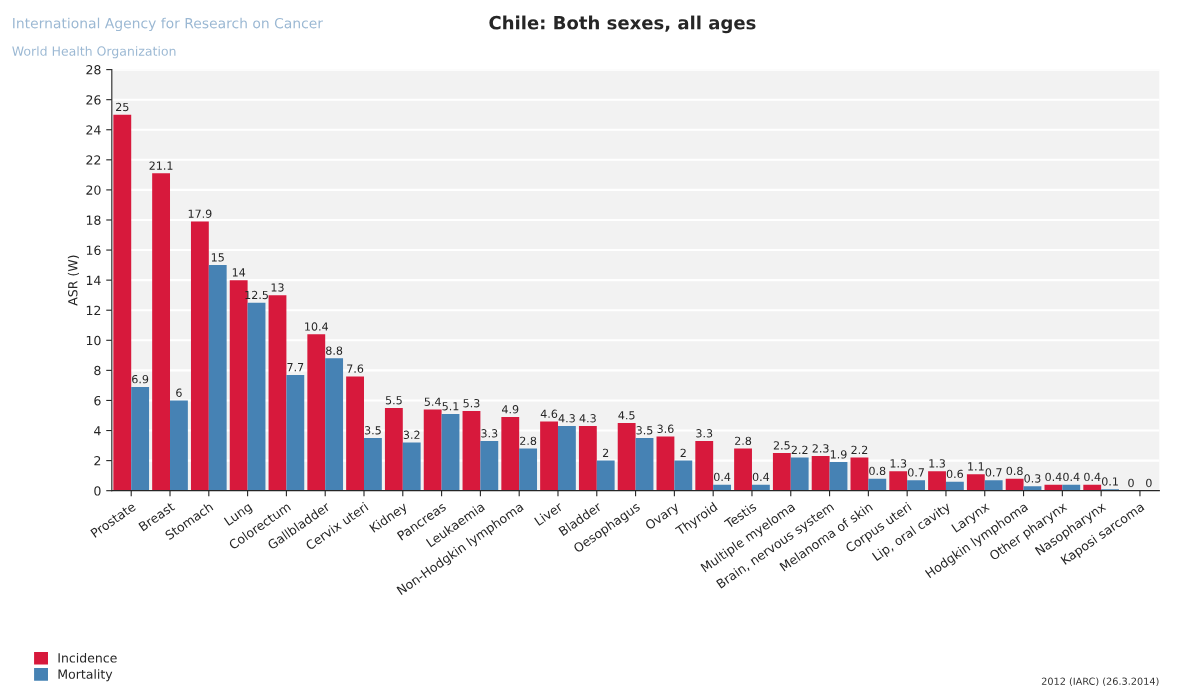 This screenshot has height=696, width=1177. I want to click on data-label: 5.4, so click(432, 401).